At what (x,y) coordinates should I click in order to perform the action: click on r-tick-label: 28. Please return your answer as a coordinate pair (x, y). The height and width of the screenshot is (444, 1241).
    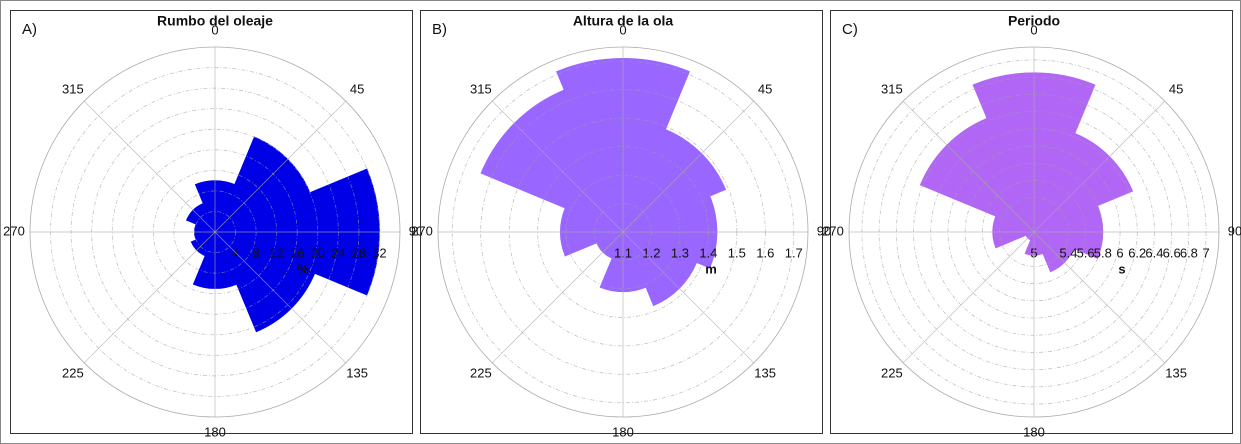
    Looking at the image, I should click on (359, 252).